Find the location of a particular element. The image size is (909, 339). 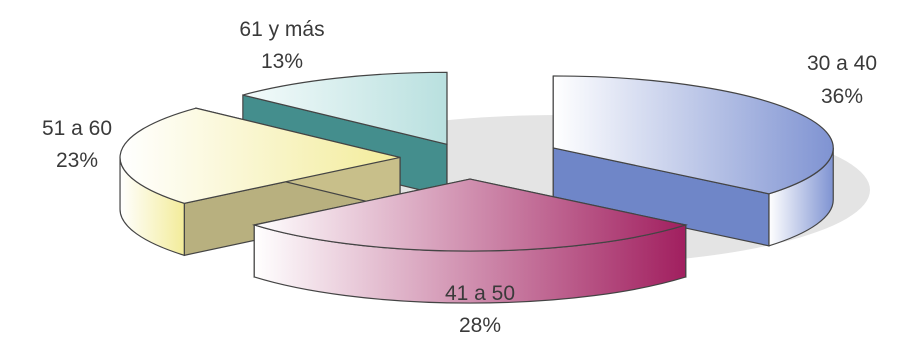

slice-label-41-a-50: 41 a 50 is located at coordinates (480, 293).